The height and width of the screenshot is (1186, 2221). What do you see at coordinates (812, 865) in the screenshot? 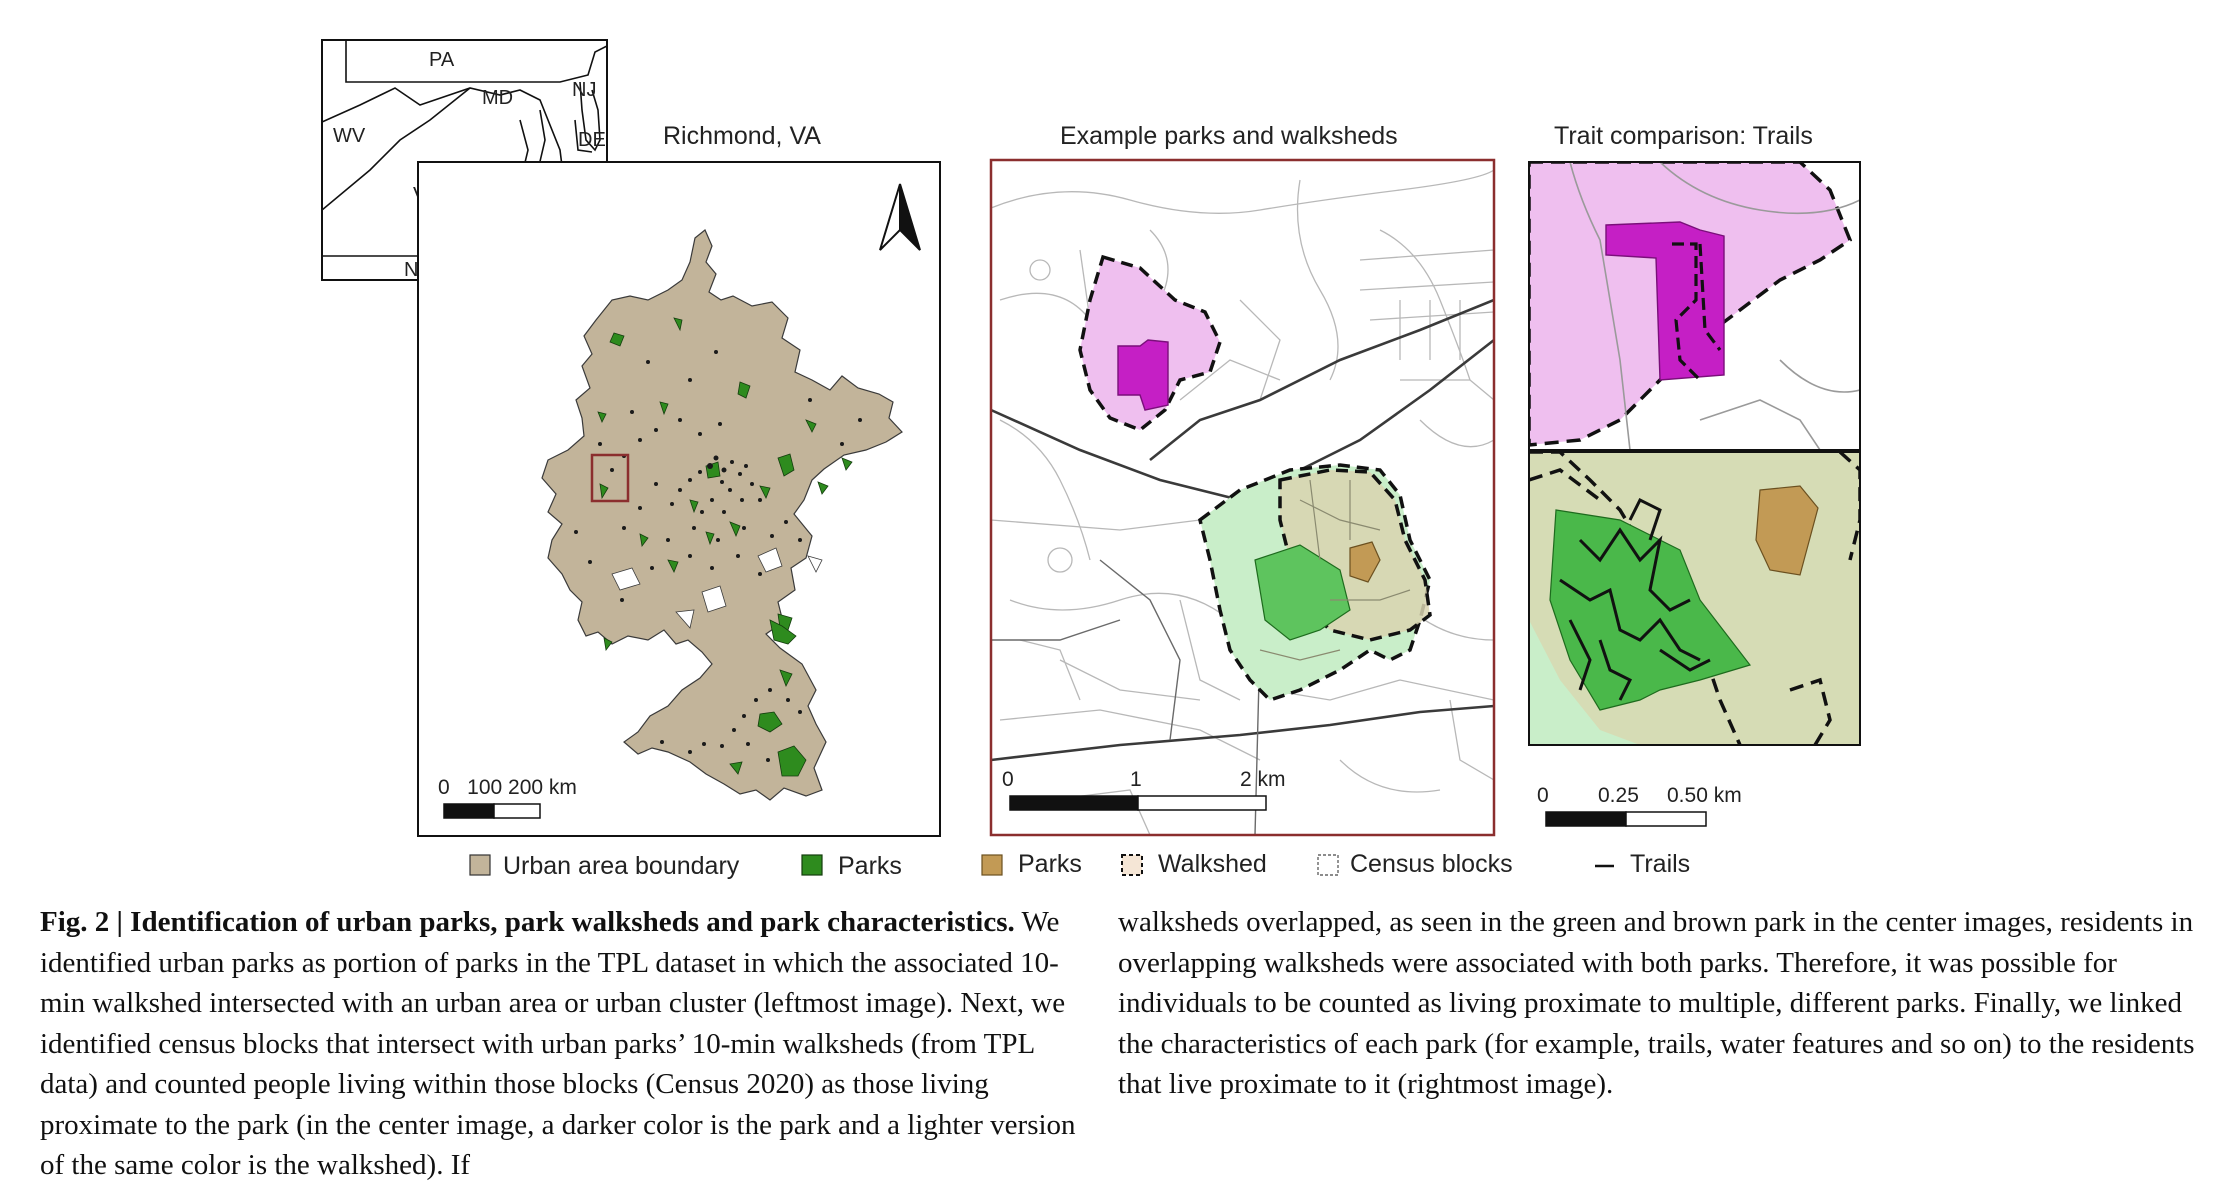
I see `legend-swatch-parks-green` at bounding box center [812, 865].